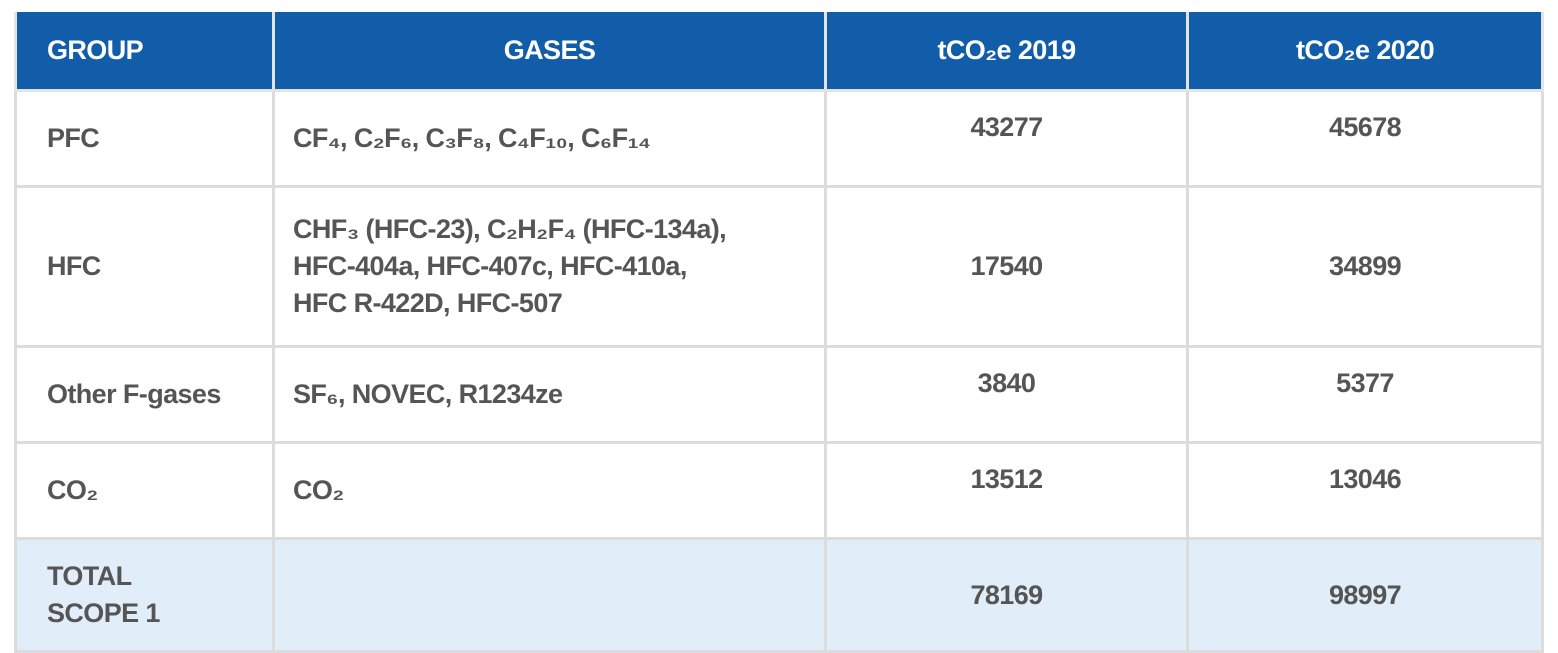  Describe the element at coordinates (144, 490) in the screenshot. I see `group-cell: CO₂` at that location.